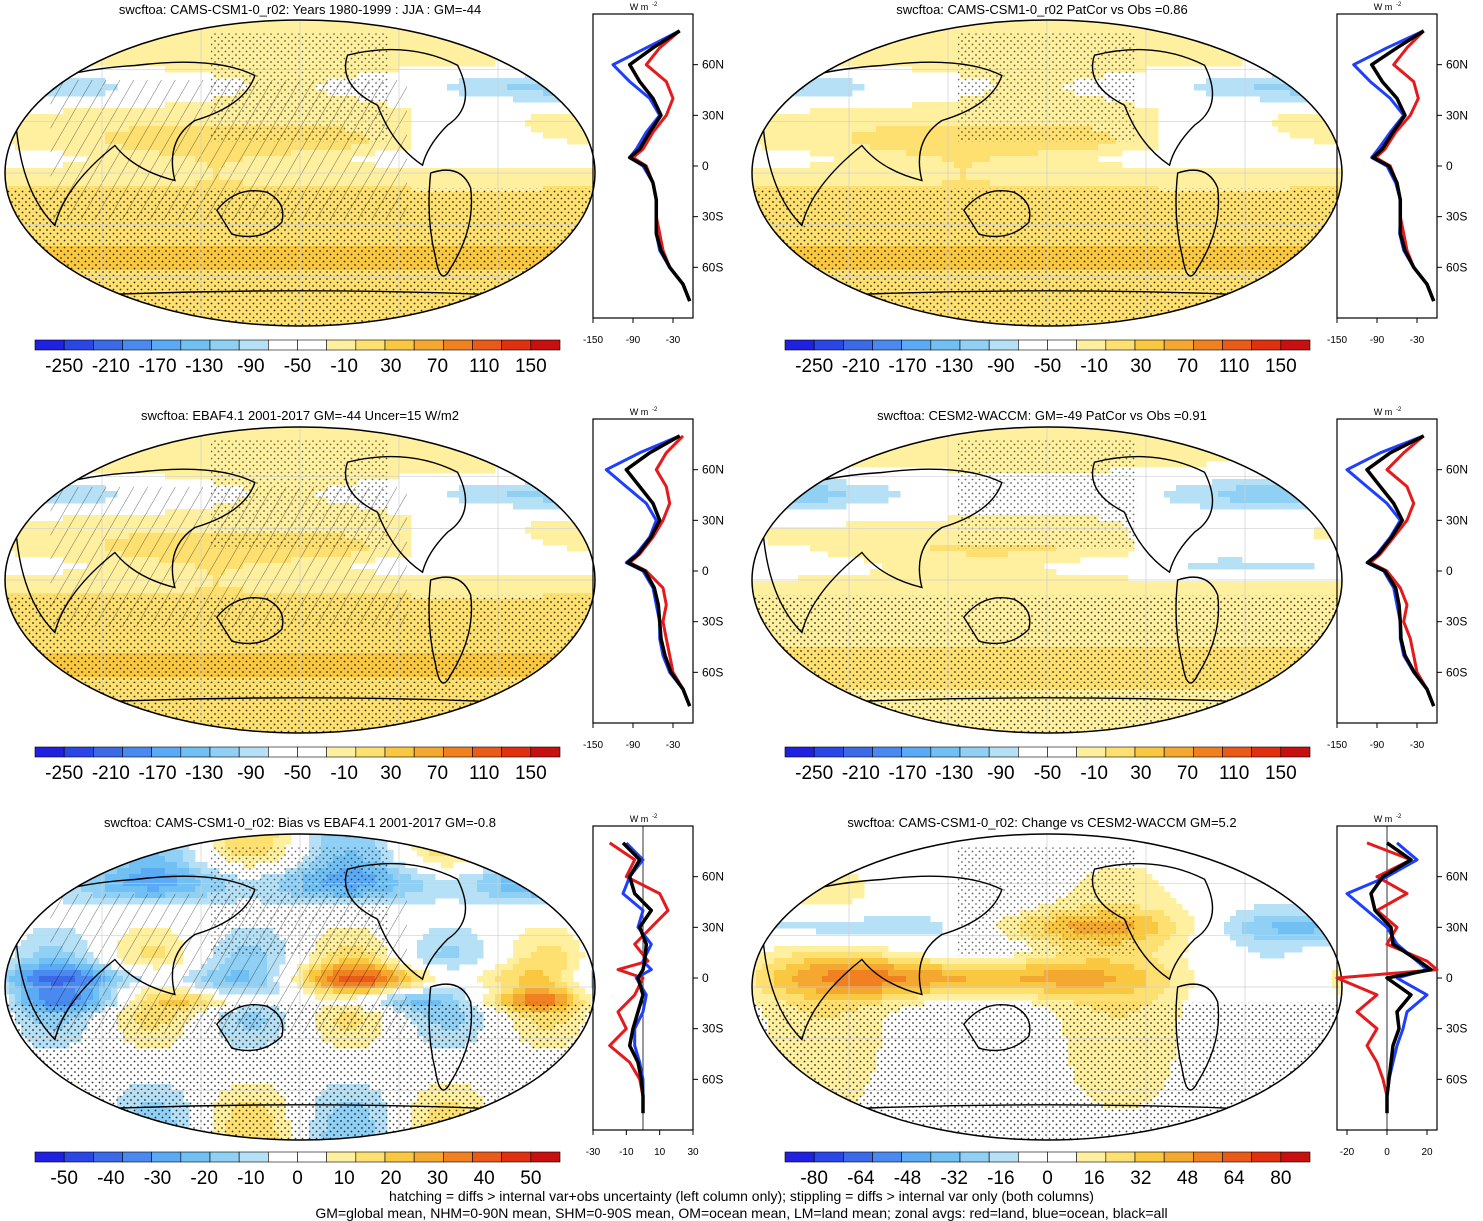 This screenshot has width=1483, height=1221. I want to click on lat-tick-label: 0, so click(1449, 571).